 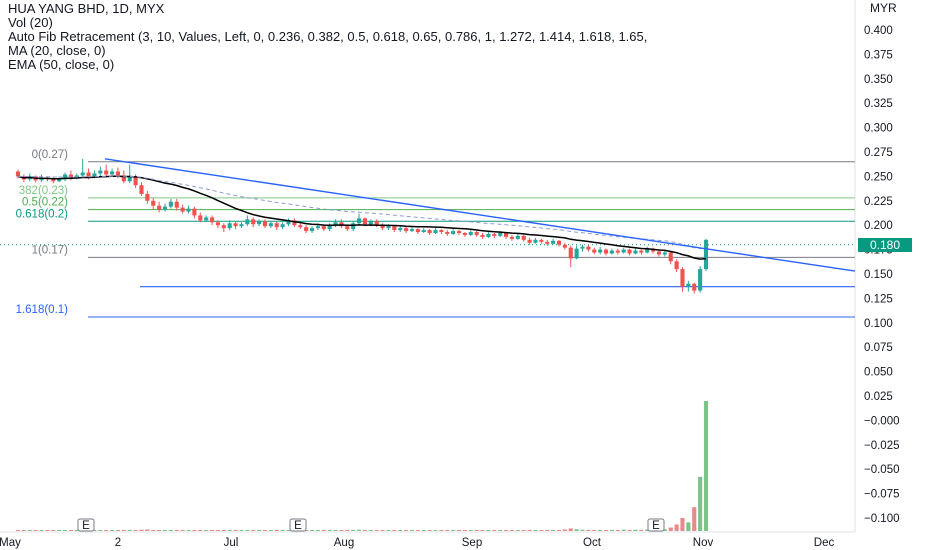 I want to click on legend-volume: Vol (20), so click(x=30, y=22).